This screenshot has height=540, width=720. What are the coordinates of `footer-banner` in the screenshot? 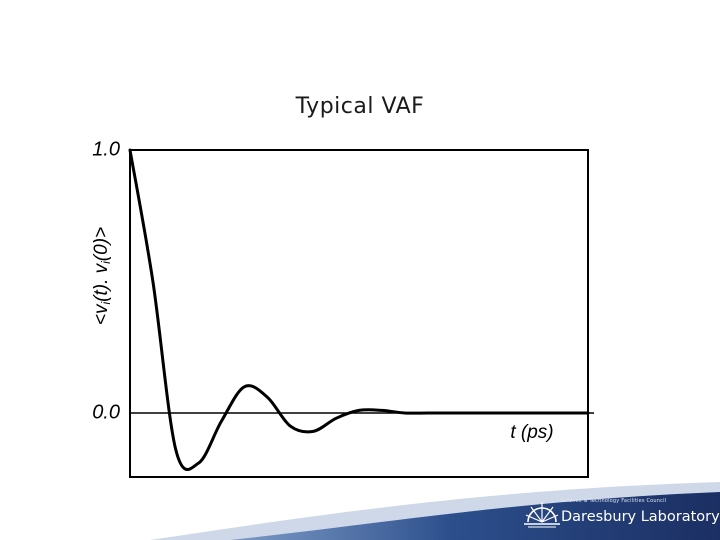 It's located at (435, 511).